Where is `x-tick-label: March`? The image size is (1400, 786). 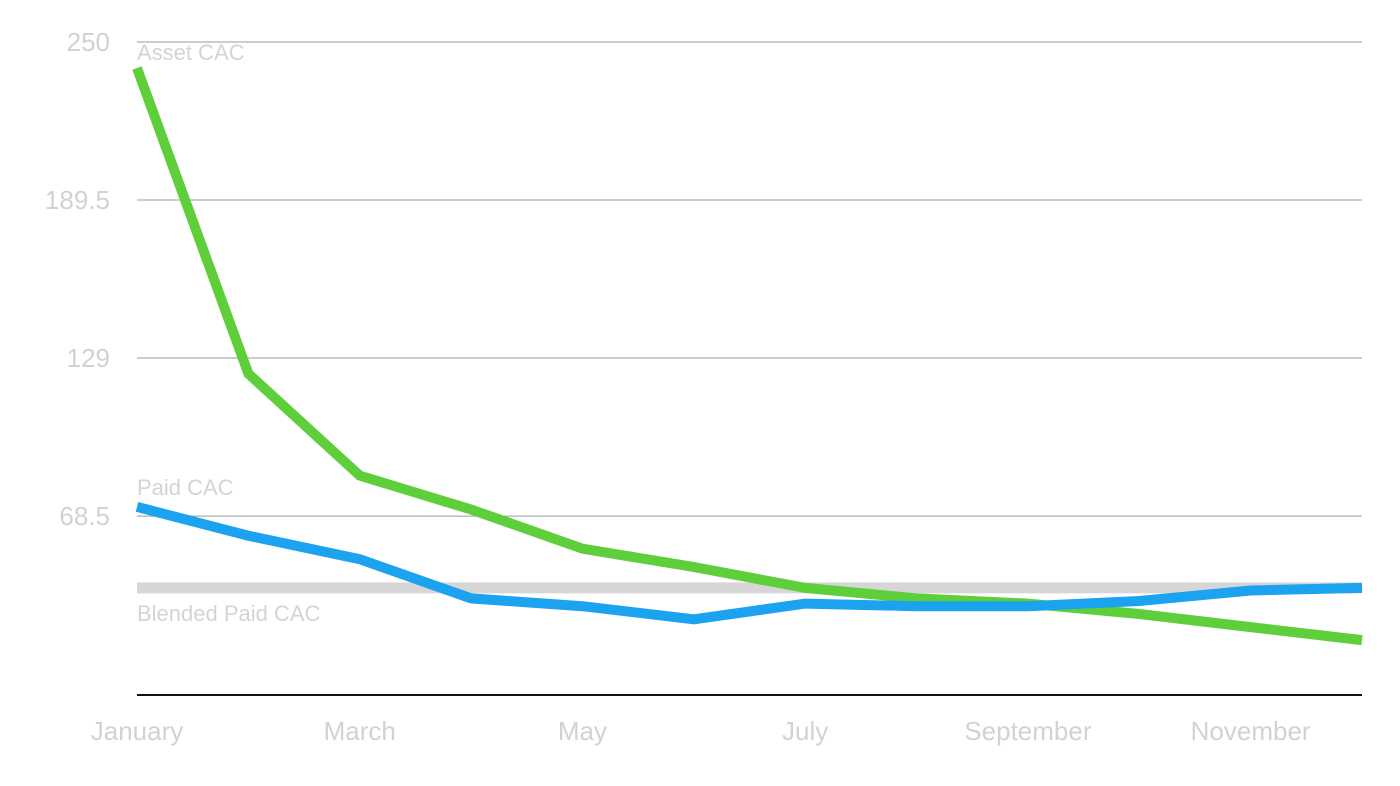
x-tick-label: March is located at coordinates (360, 731).